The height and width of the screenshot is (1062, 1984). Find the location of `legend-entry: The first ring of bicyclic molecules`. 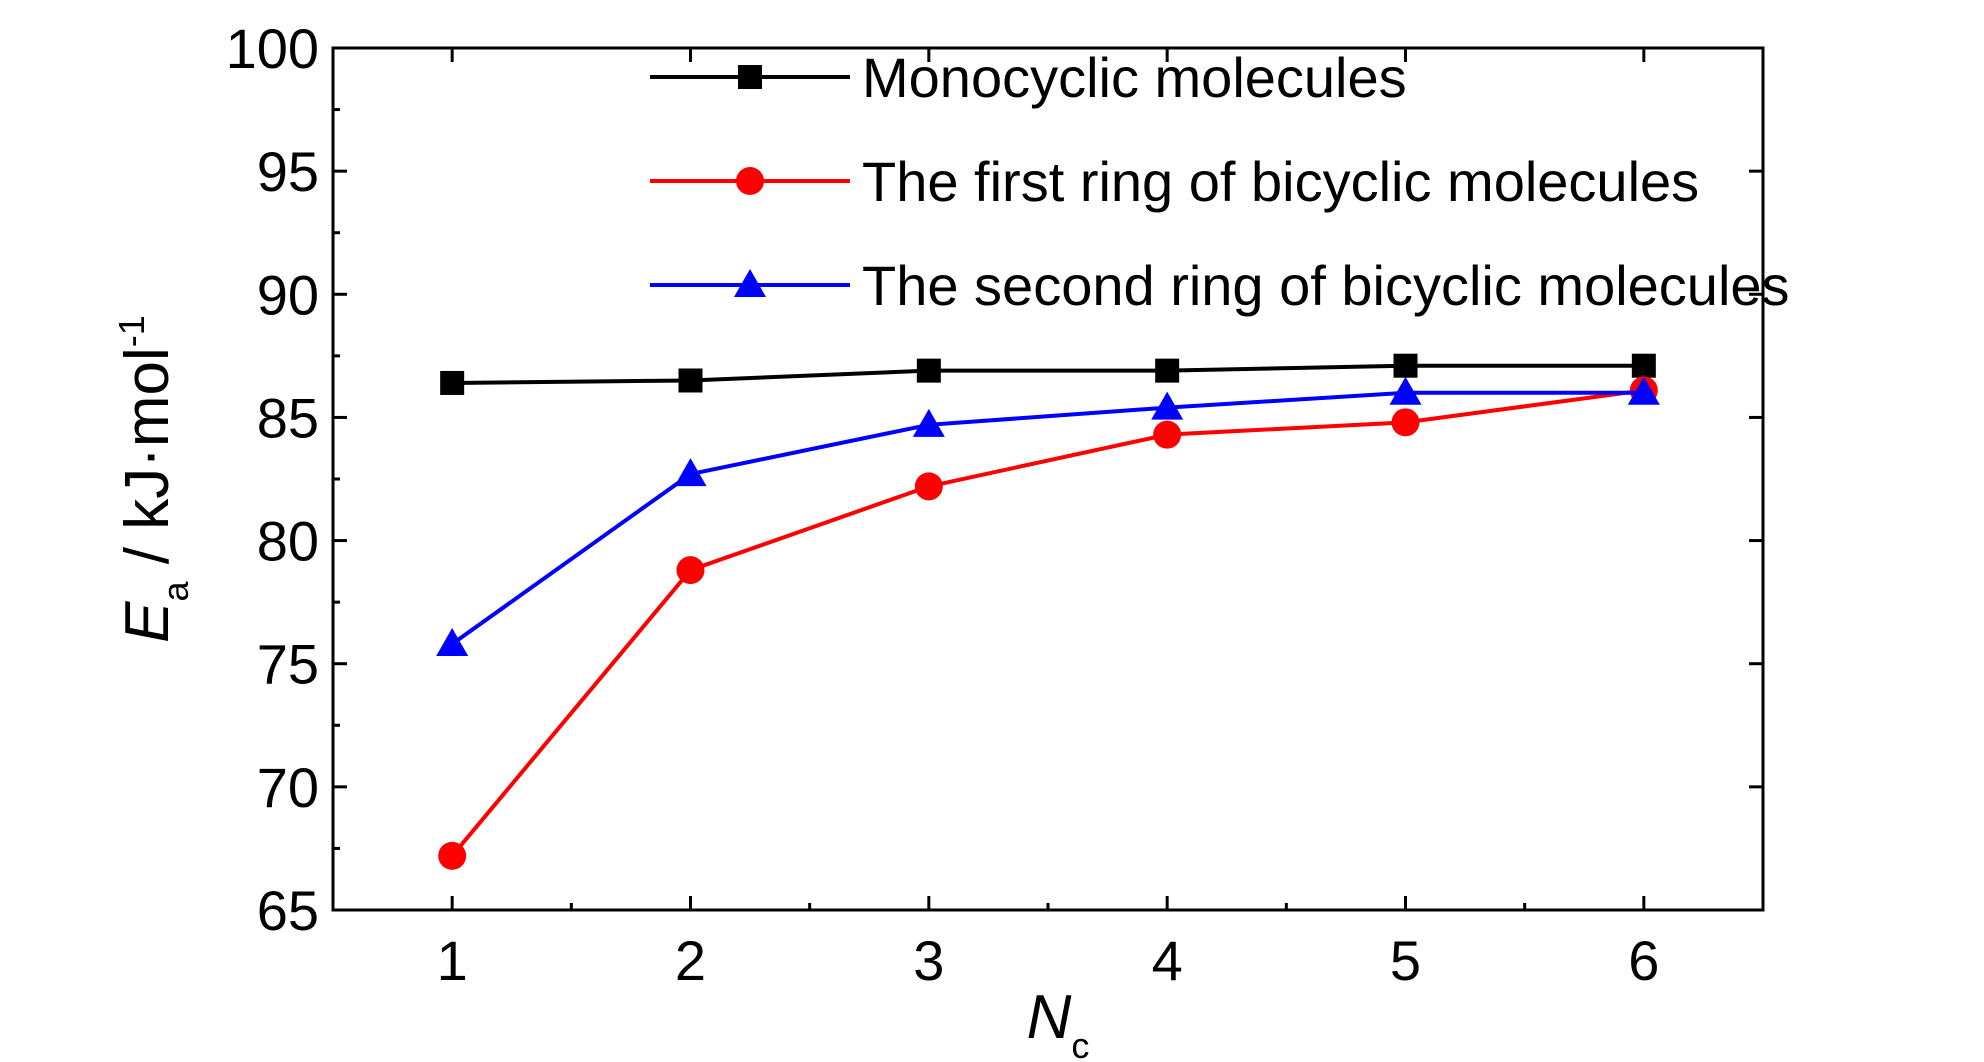

legend-entry: The first ring of bicyclic molecules is located at coordinates (1174, 181).